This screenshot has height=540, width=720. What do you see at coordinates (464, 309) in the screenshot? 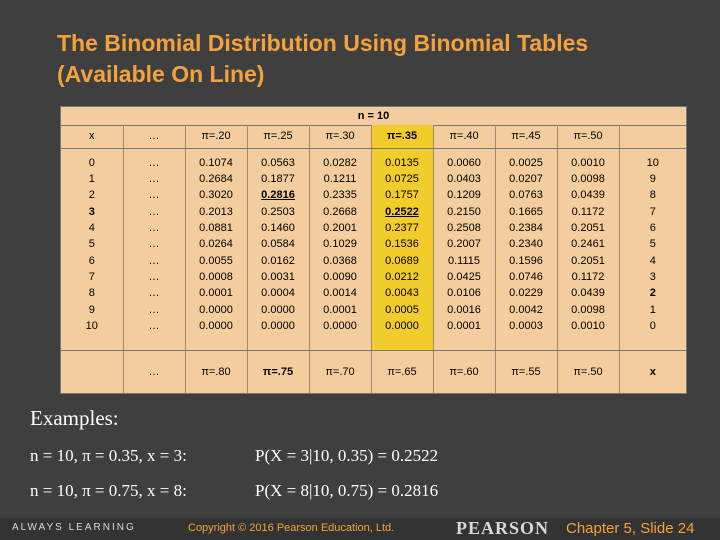
I see `table-cell: 0.0016` at bounding box center [464, 309].